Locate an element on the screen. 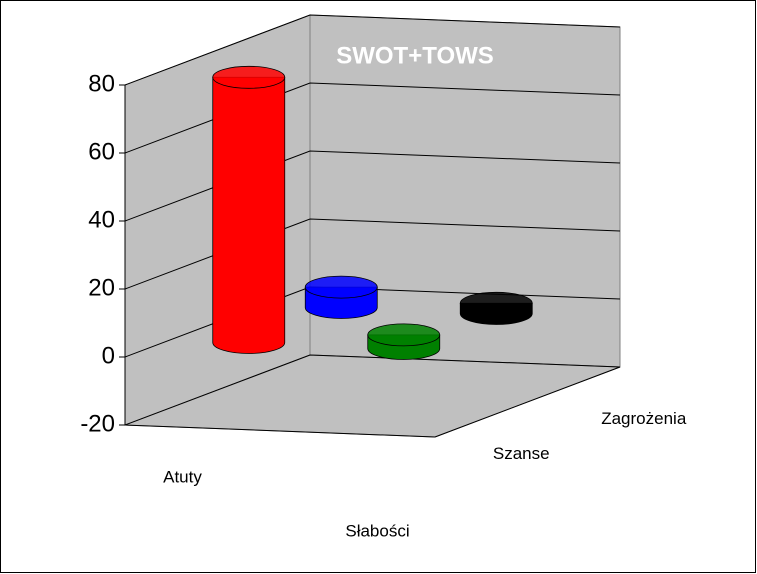 The width and height of the screenshot is (757, 574). chart-title: SWOT+TOWS is located at coordinates (415, 55).